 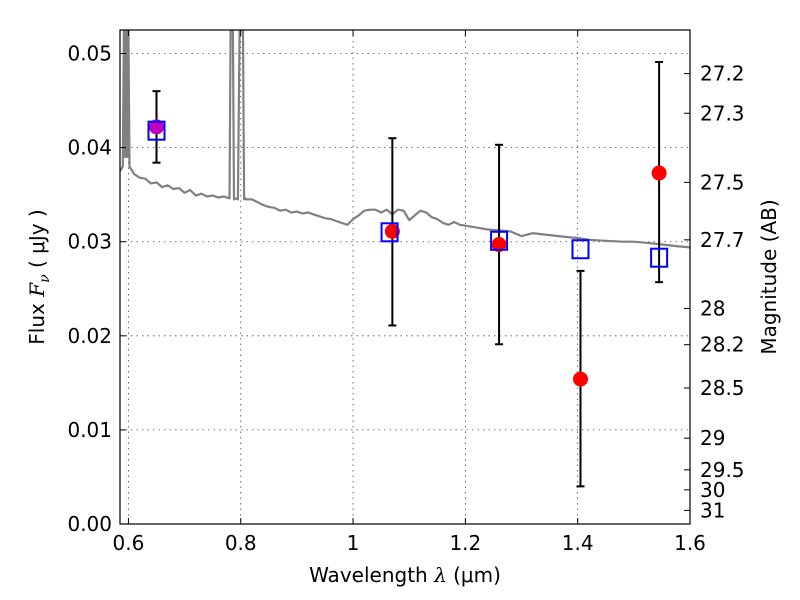 What do you see at coordinates (578, 543) in the screenshot?
I see `x-tick-label: 1.4` at bounding box center [578, 543].